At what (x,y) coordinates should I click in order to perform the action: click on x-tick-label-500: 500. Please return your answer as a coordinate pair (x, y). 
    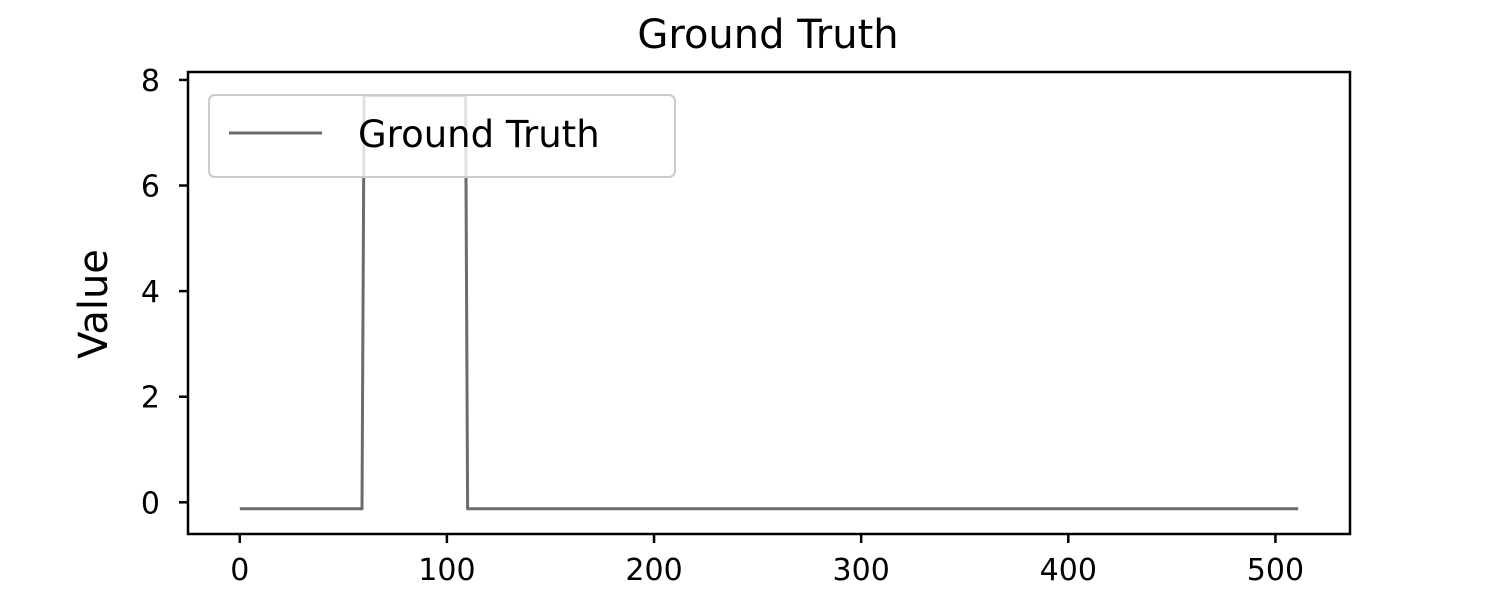
    Looking at the image, I should click on (1275, 570).